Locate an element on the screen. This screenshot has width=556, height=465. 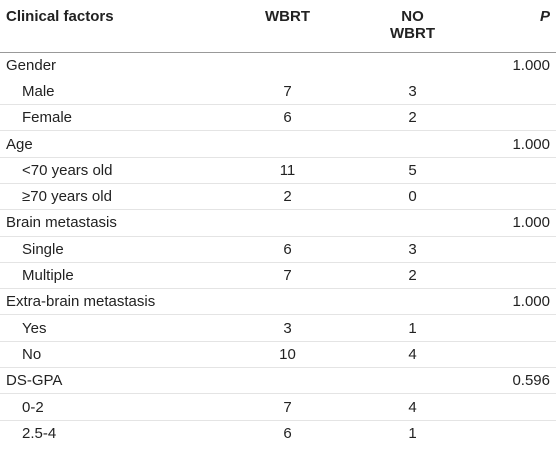
table-cell: DS-GPA is located at coordinates (115, 380).